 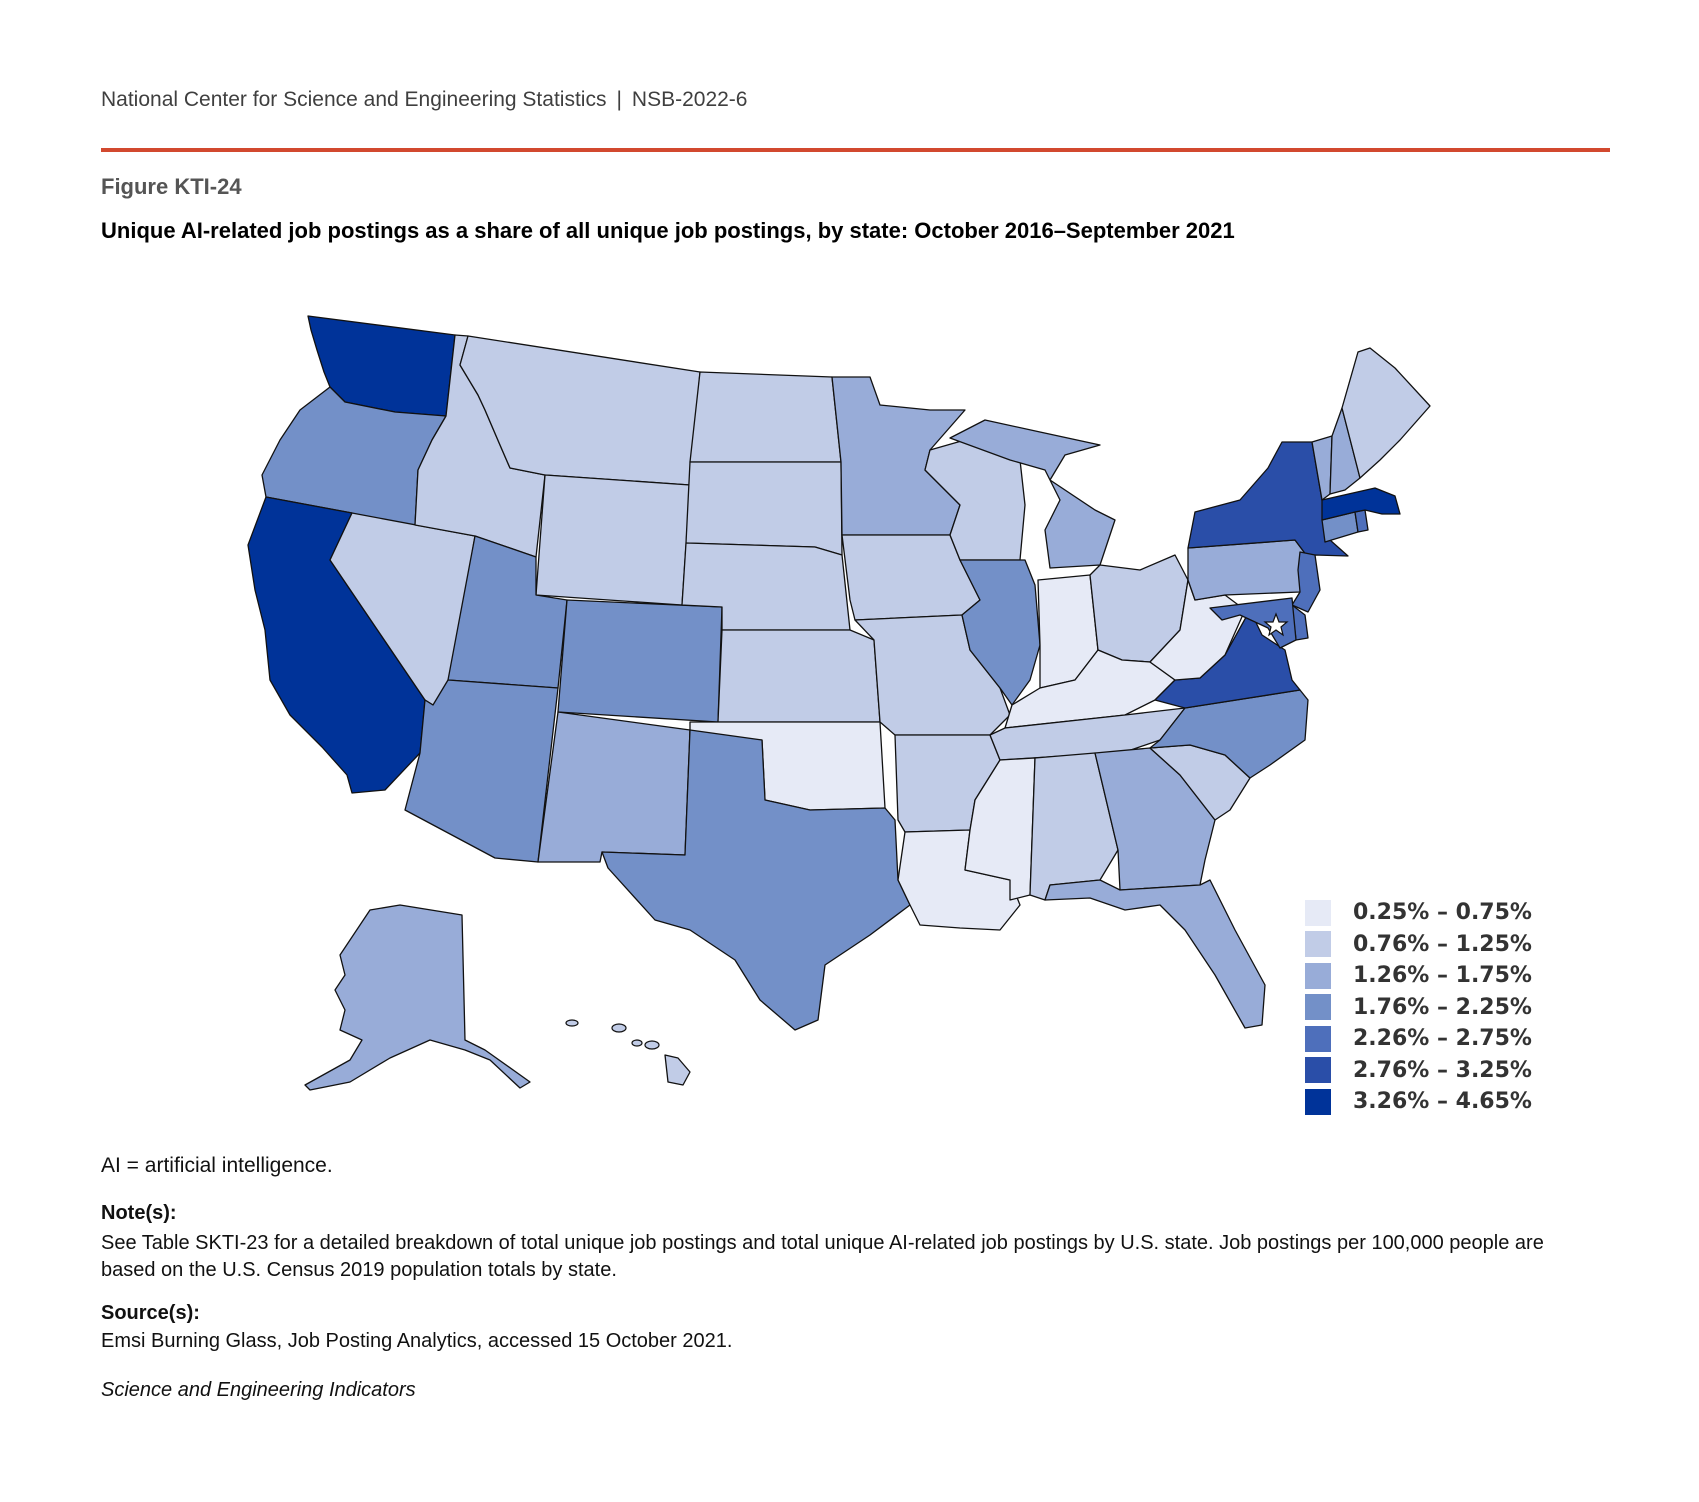 I want to click on state-nh, so click(x=1345, y=451).